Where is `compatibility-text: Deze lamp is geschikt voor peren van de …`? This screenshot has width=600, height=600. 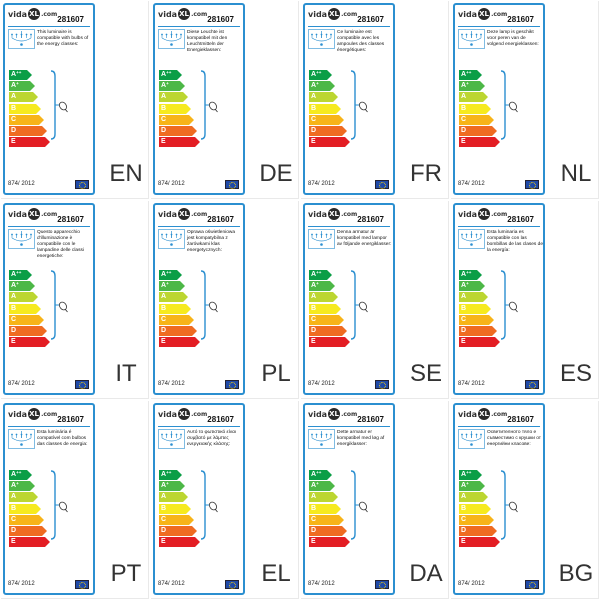
compatibility-text: Deze lamp is geschikt voor peren van de … is located at coordinates (513, 38).